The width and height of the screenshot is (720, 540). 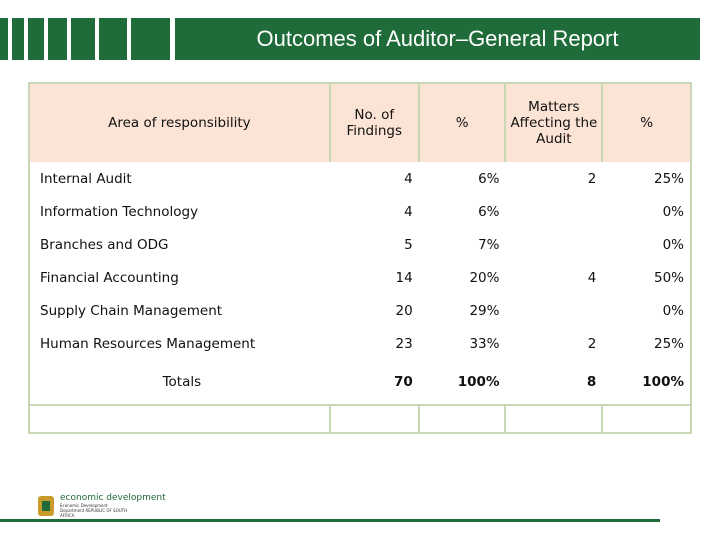 What do you see at coordinates (404, 343) in the screenshot?
I see `cell: 23` at bounding box center [404, 343].